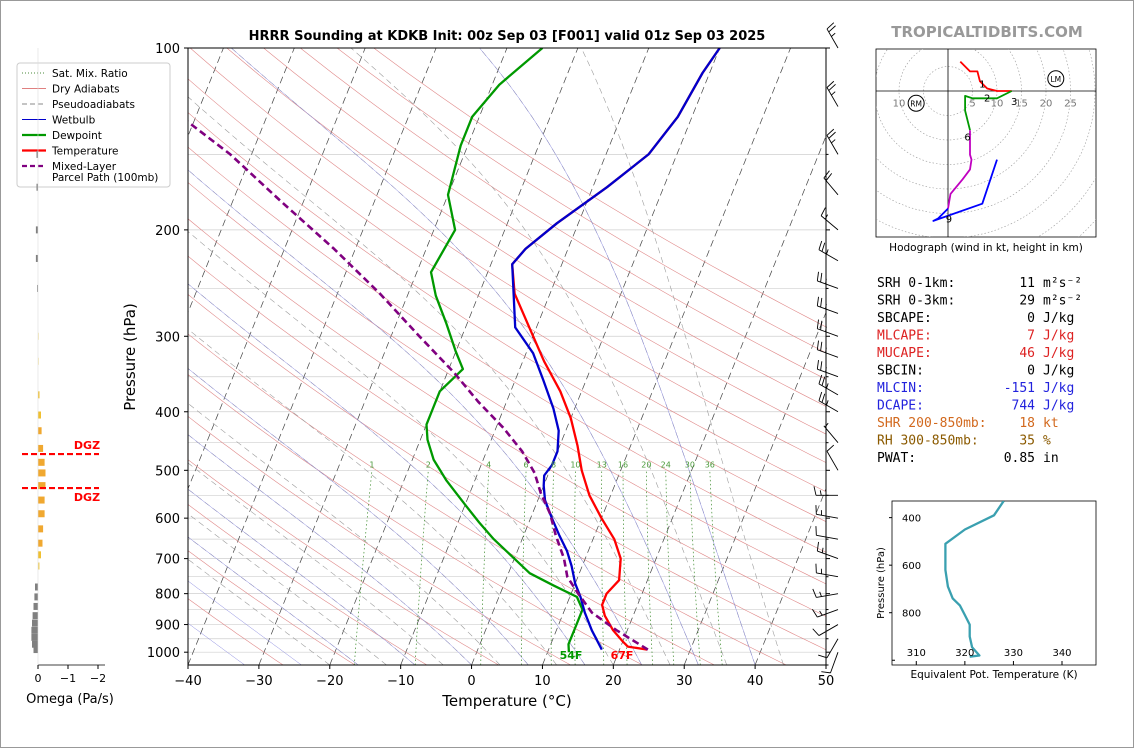 This screenshot has height=748, width=1134. Describe the element at coordinates (932, 423) in the screenshot. I see `index-label: SHR 200-850mb:` at that location.